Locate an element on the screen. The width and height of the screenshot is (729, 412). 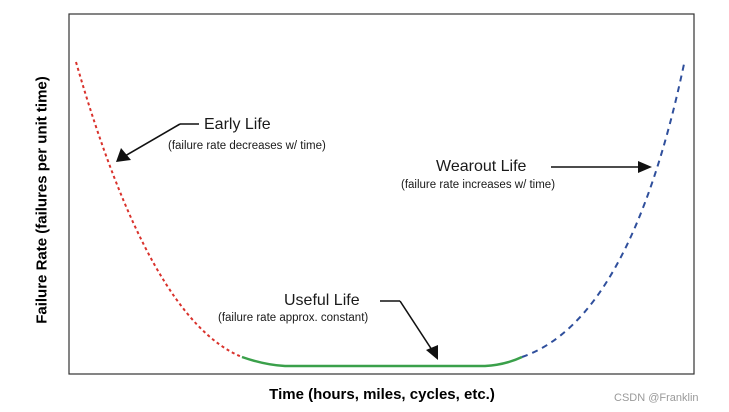
useful-life-curve is located at coordinates (382, 361).